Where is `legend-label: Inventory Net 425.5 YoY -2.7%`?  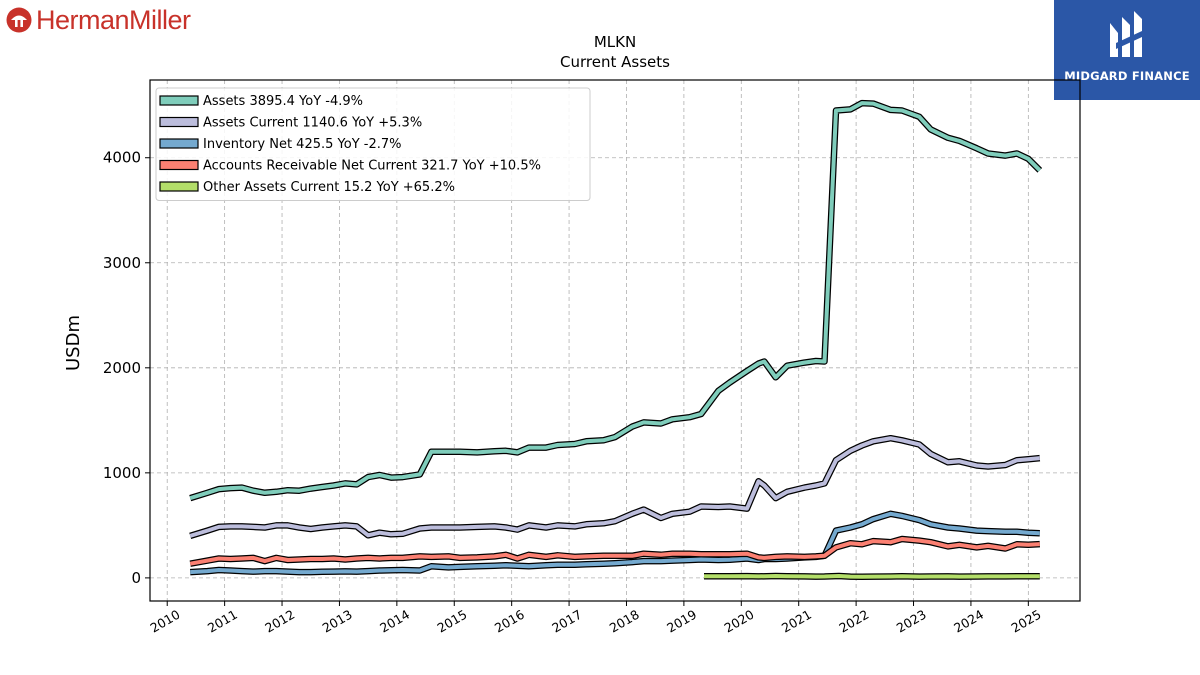
legend-label: Inventory Net 425.5 YoY -2.7% is located at coordinates (302, 144).